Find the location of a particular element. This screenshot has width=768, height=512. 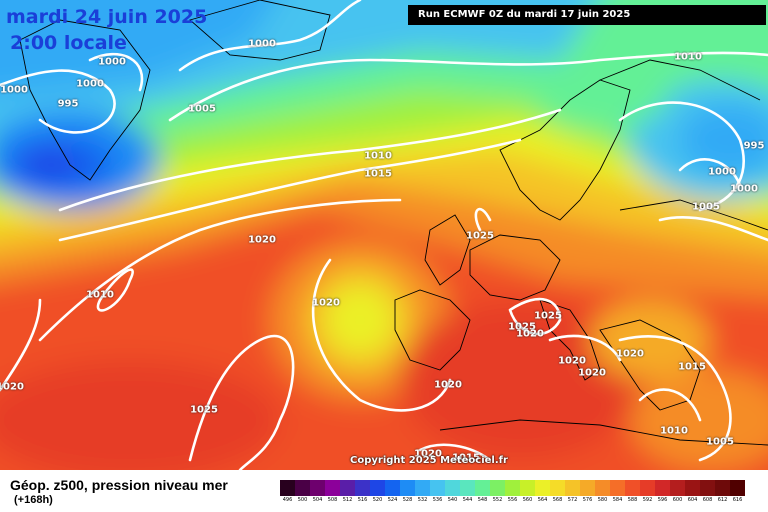

legend-cell: 496 is located at coordinates (287, 494).